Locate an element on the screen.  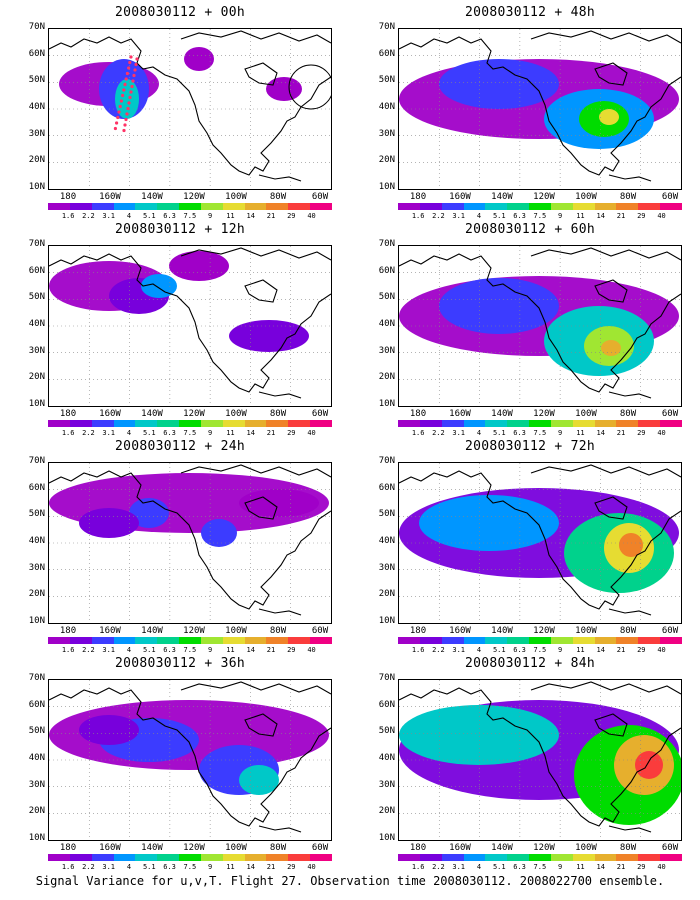
colorbar-label: 9 is located at coordinates (210, 650).